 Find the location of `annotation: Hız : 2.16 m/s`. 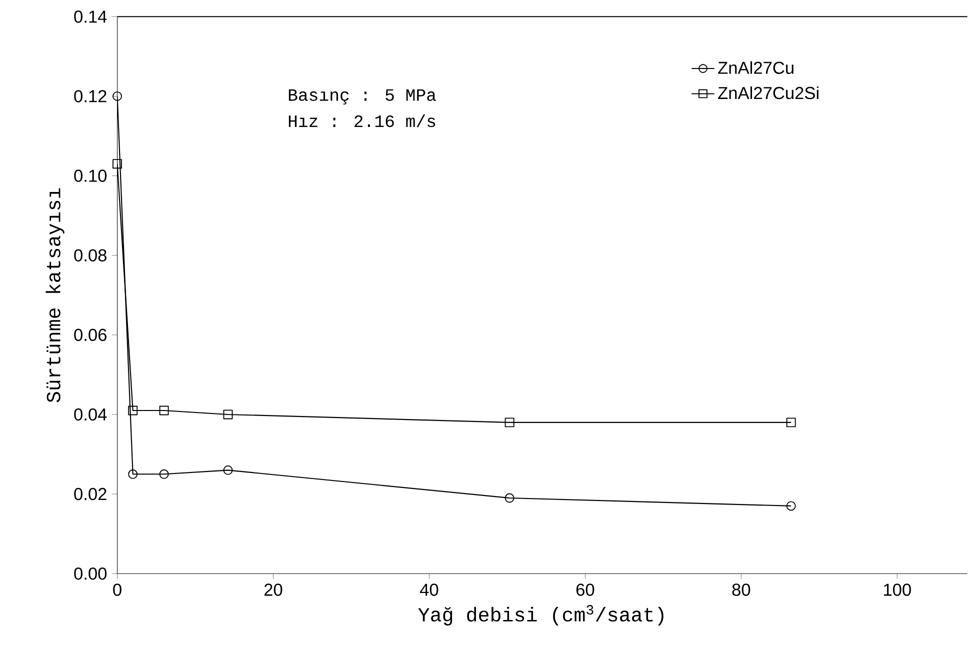

annotation: Hız : 2.16 m/s is located at coordinates (362, 121).